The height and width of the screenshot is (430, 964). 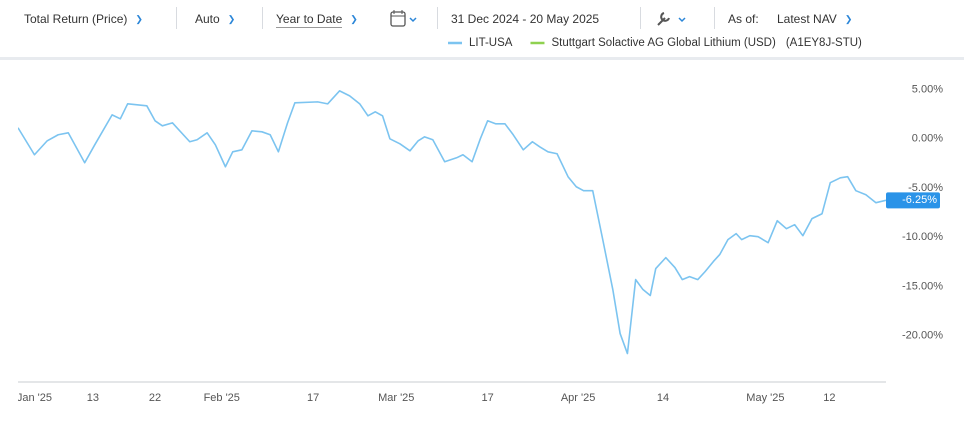 What do you see at coordinates (922, 286) in the screenshot?
I see `y-tick-label: -15.00%` at bounding box center [922, 286].